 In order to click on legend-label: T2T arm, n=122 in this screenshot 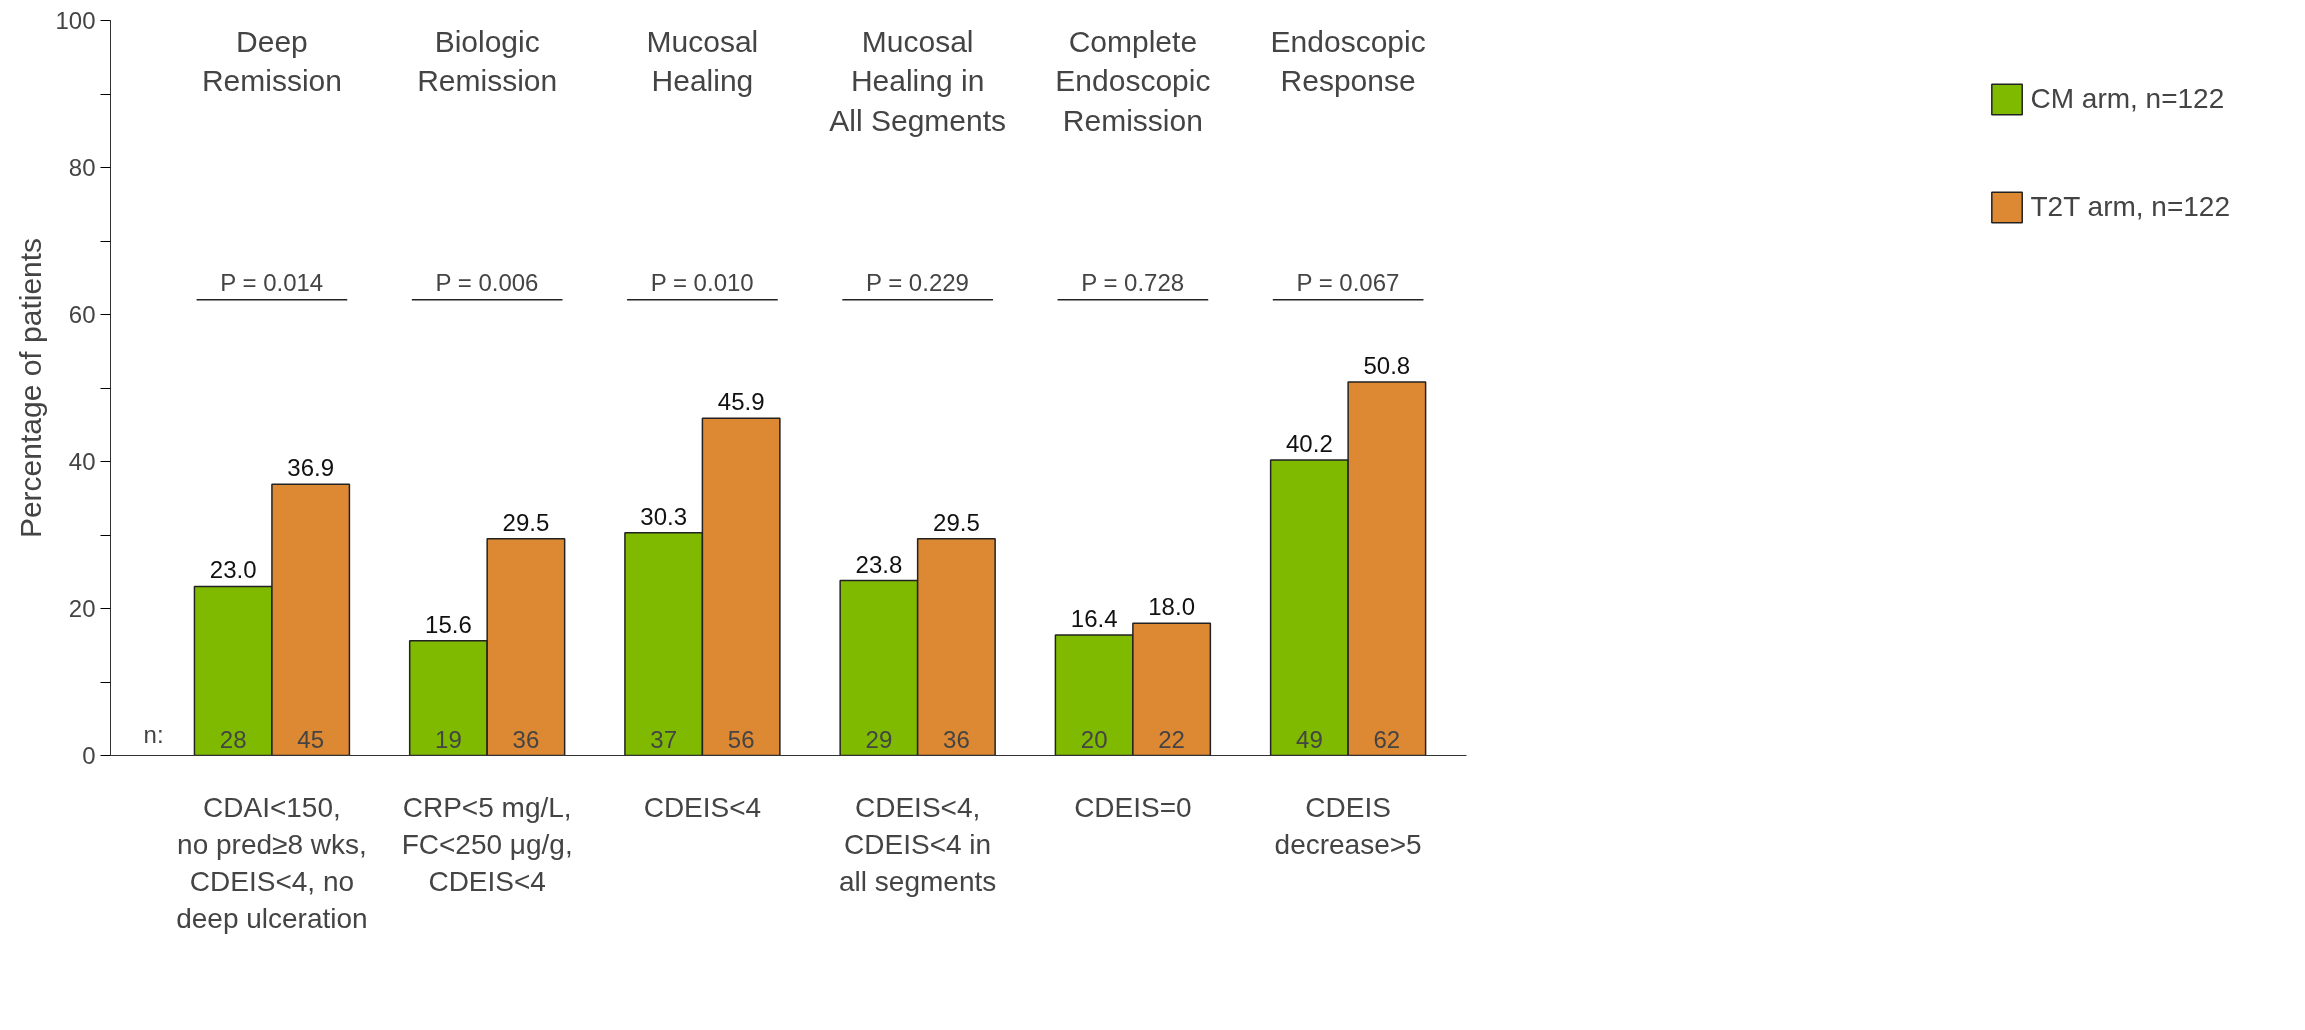, I will do `click(2130, 207)`.